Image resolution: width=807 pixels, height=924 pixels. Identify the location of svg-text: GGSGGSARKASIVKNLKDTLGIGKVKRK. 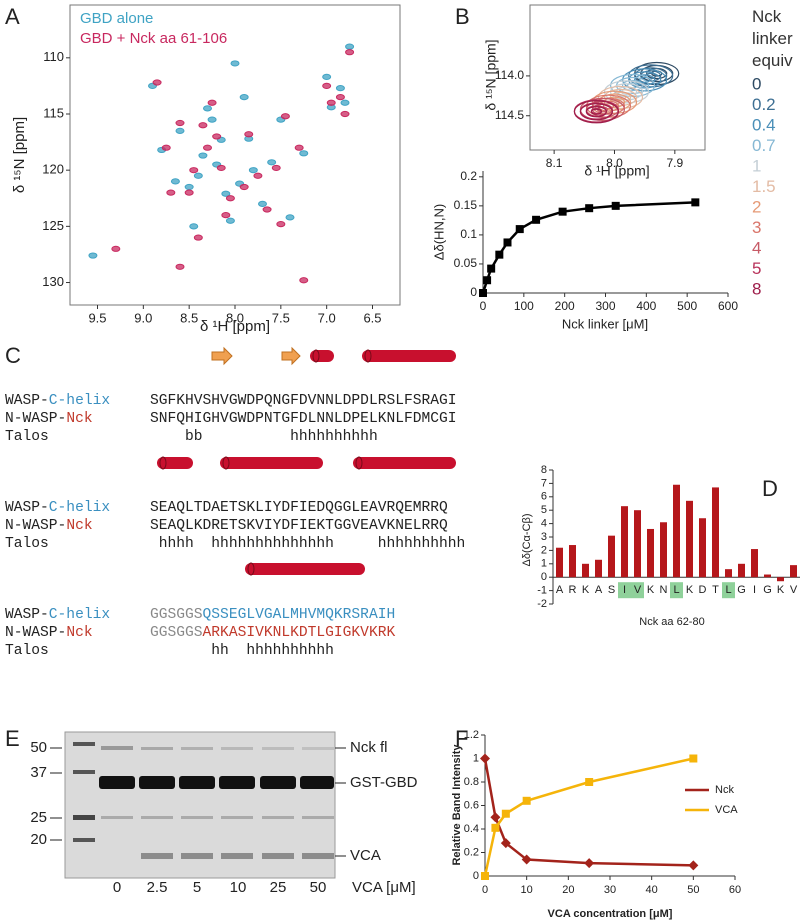
(272, 633).